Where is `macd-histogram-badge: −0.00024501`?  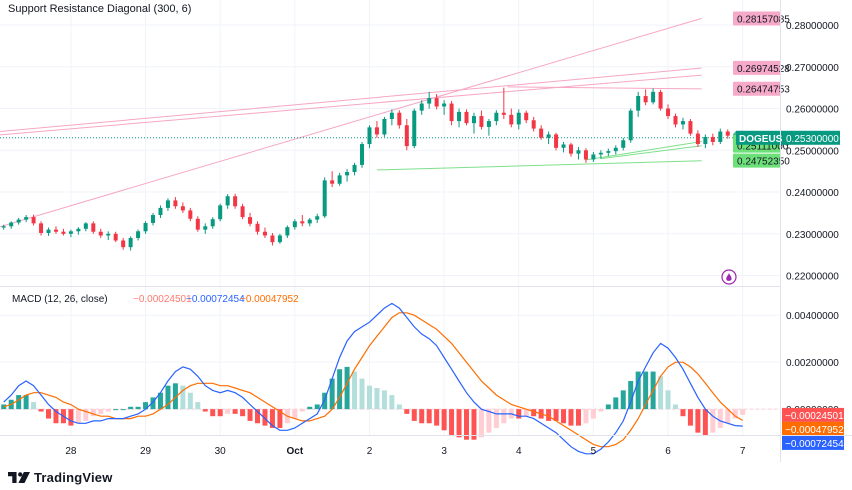
macd-histogram-badge: −0.00024501 is located at coordinates (813, 414).